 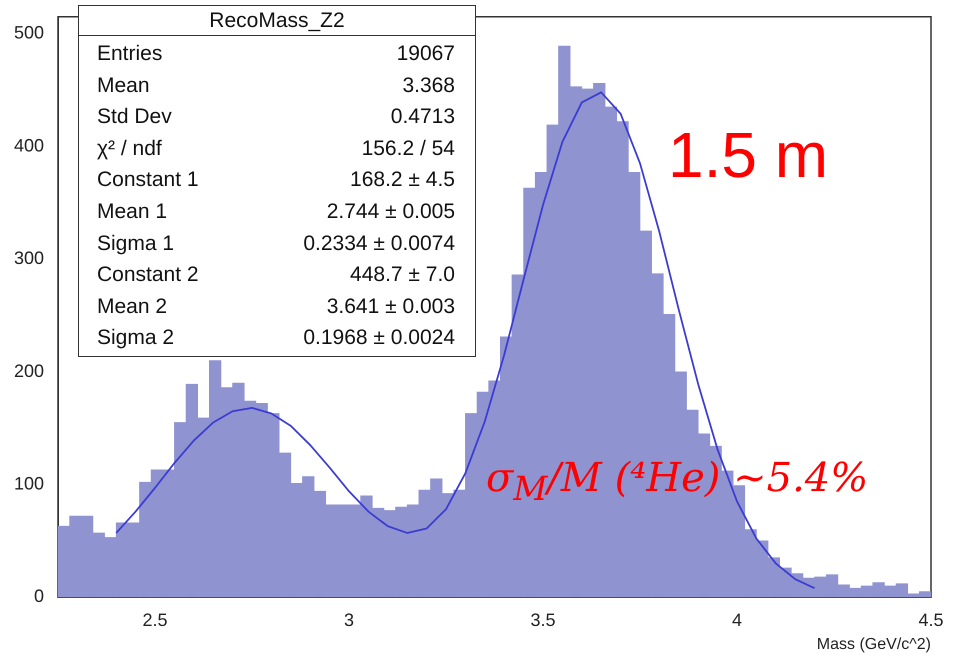 I want to click on annotation: σ$_{M}$/M (⁴He) ~5.4%, so click(x=677, y=481).